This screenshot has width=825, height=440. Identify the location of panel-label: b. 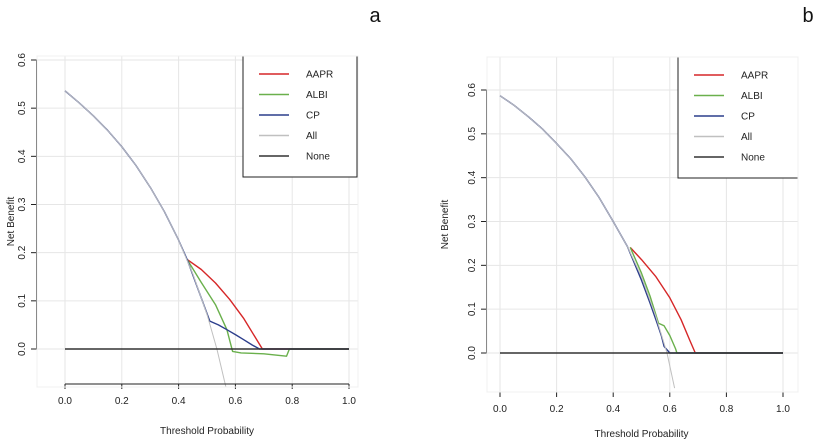
(807, 16).